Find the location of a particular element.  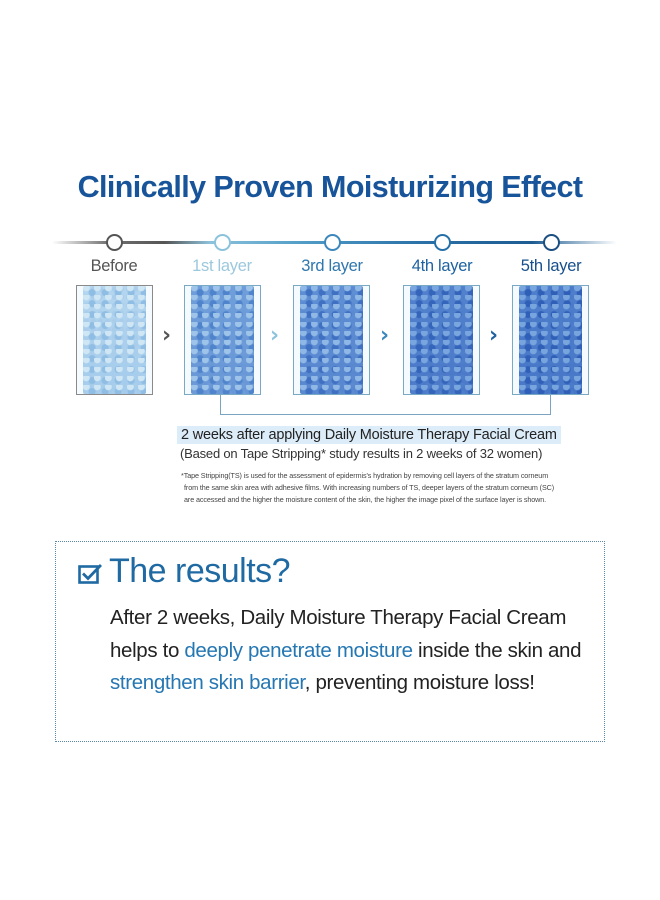

results-title: The results? is located at coordinates (200, 571).